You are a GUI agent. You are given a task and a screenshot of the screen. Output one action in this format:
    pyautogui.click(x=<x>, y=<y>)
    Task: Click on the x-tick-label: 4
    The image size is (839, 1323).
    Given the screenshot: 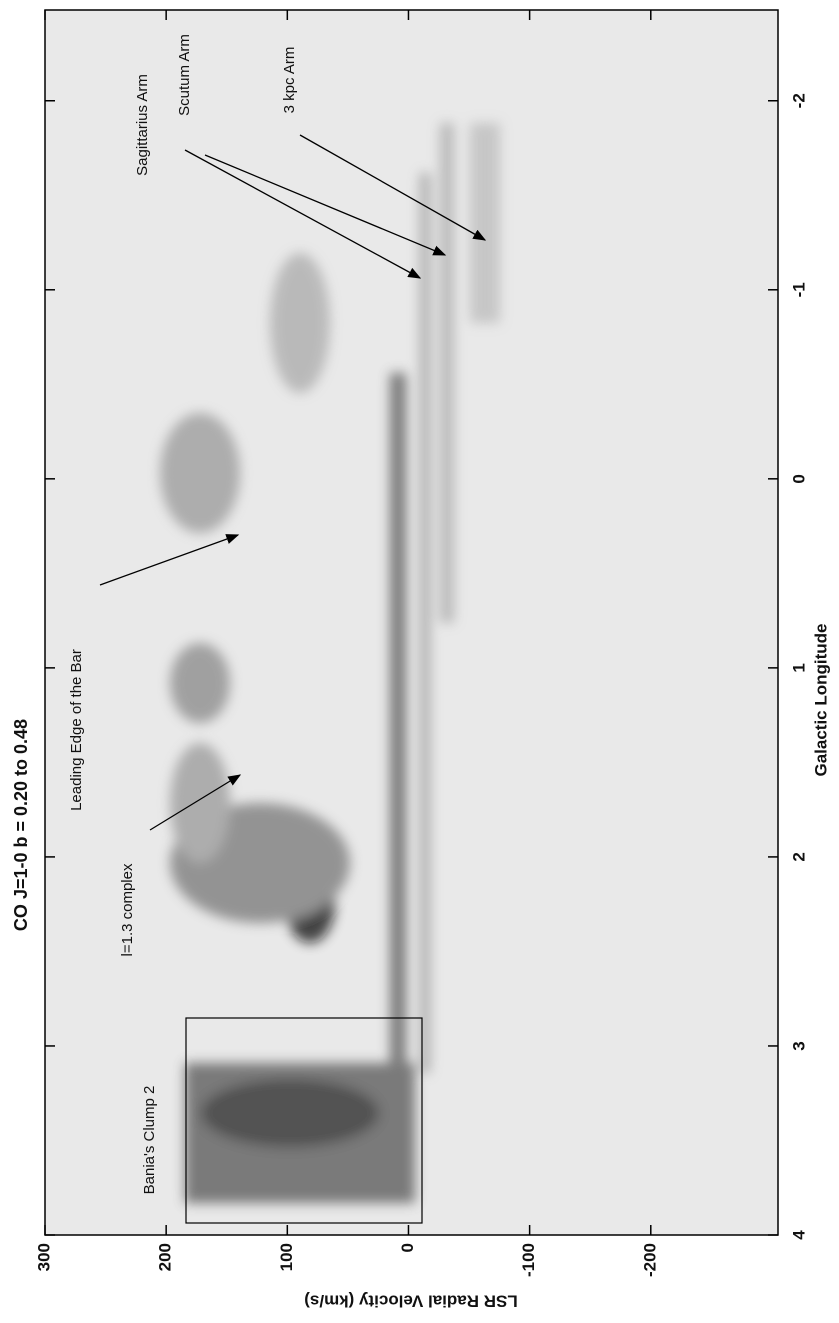 What is the action you would take?
    pyautogui.click(x=798, y=1235)
    